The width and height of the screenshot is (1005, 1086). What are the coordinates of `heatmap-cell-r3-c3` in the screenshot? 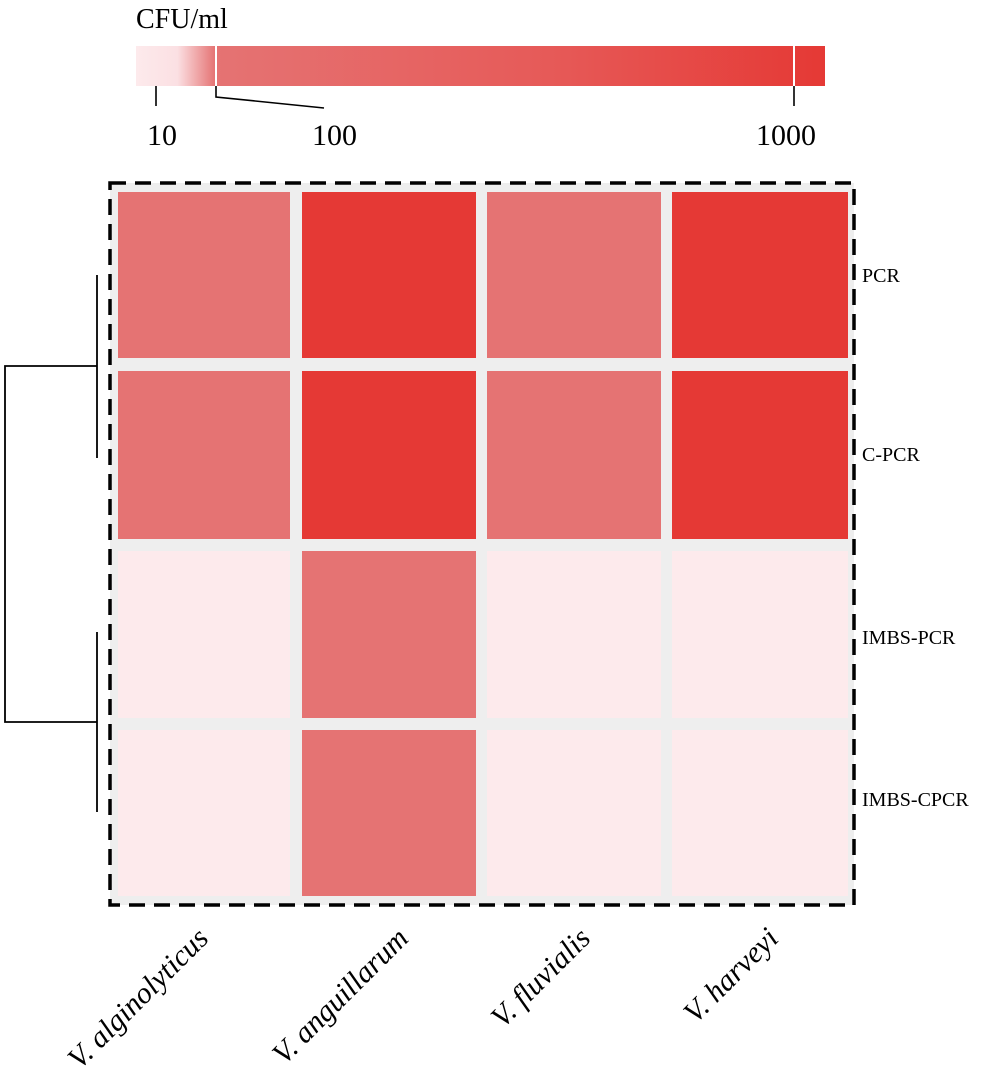 It's located at (760, 813).